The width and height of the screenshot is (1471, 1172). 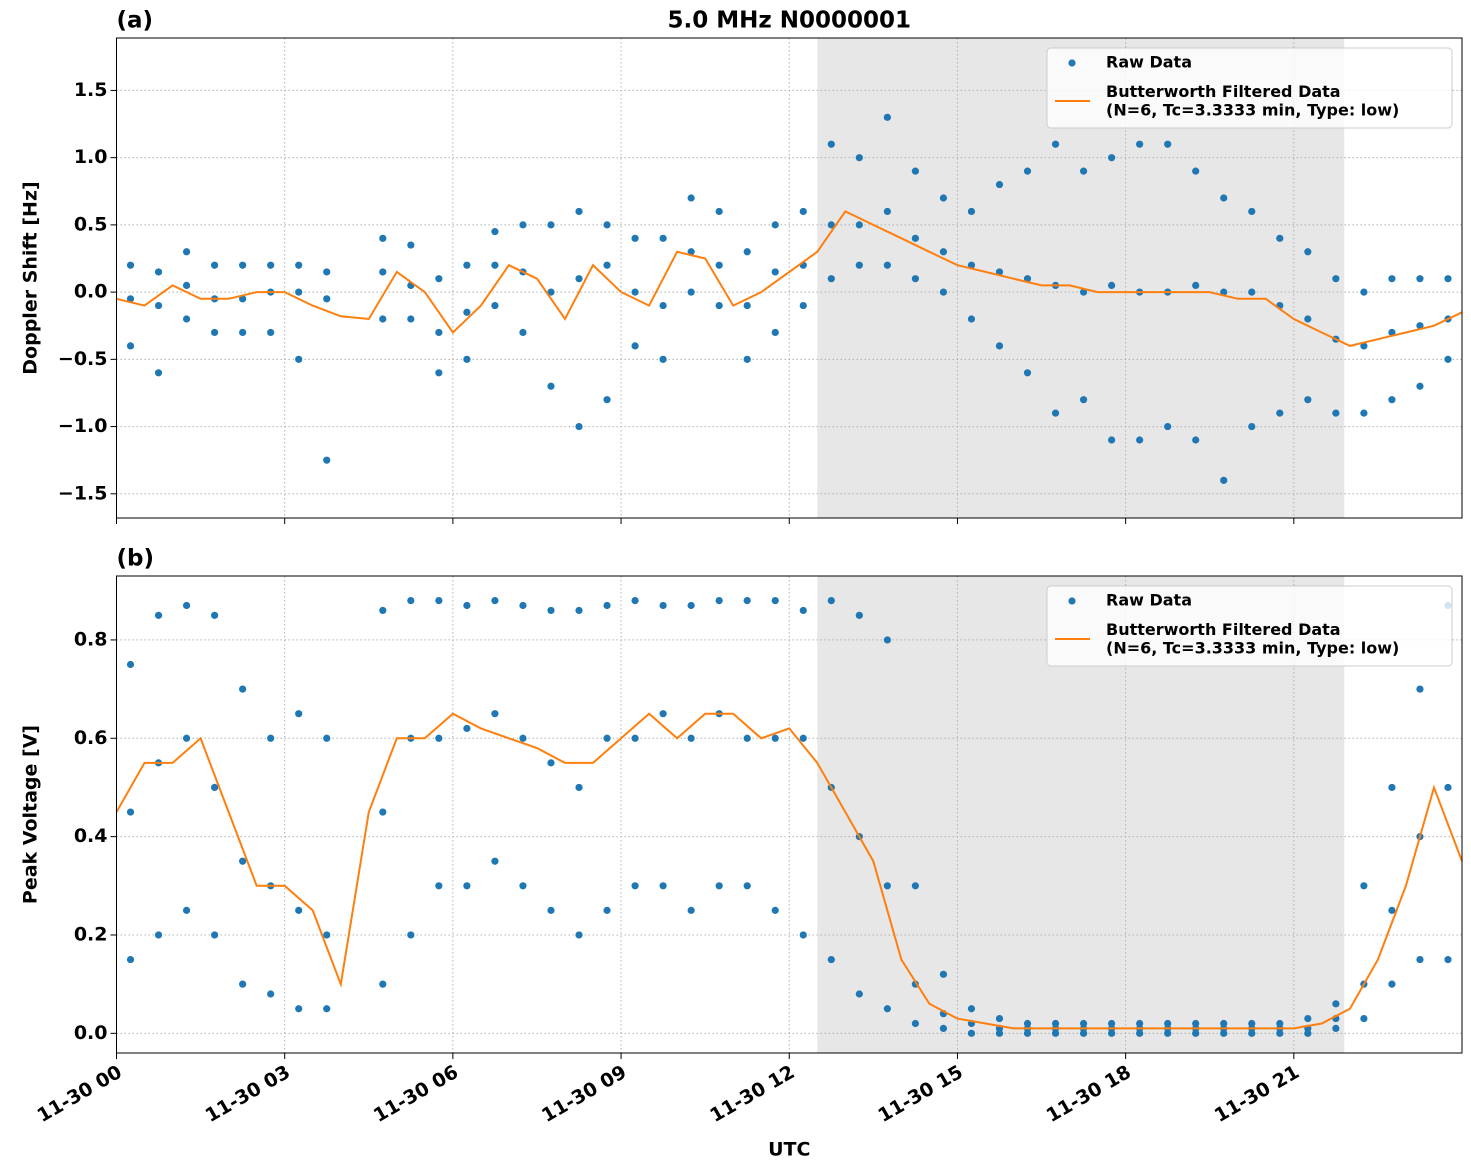 What do you see at coordinates (91, 1033) in the screenshot?
I see `y-tick-label: 0.0` at bounding box center [91, 1033].